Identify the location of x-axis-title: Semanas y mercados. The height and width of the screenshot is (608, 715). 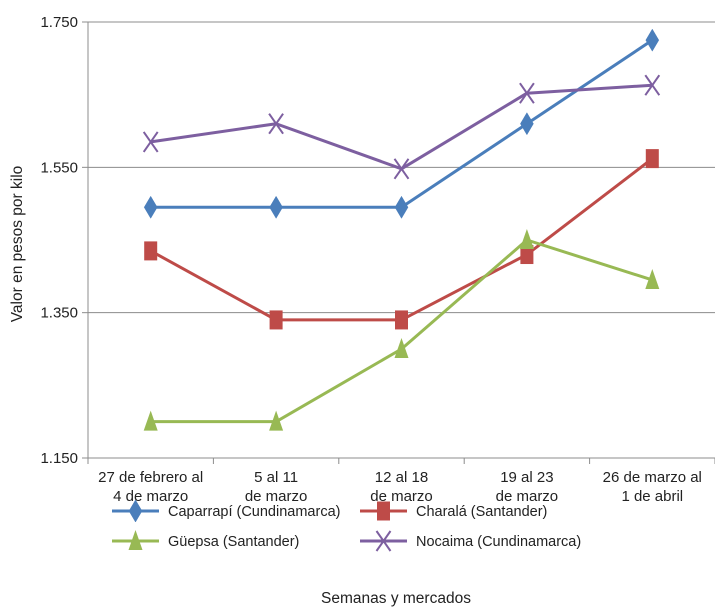
(396, 598).